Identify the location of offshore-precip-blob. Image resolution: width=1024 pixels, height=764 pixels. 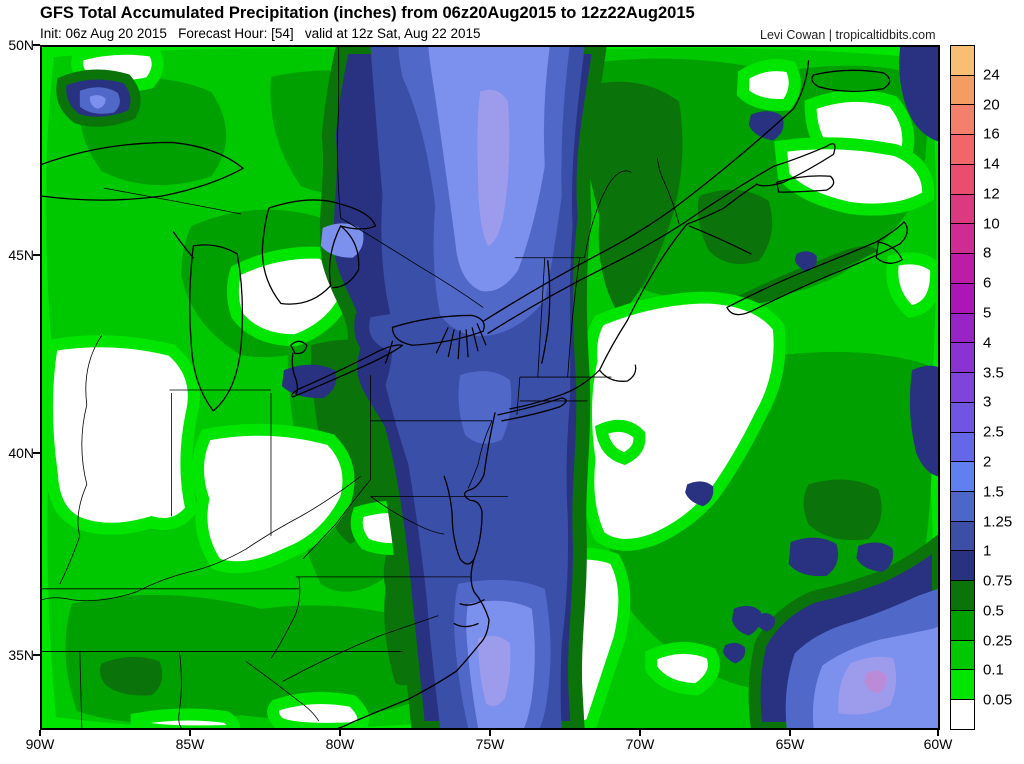
(843, 631).